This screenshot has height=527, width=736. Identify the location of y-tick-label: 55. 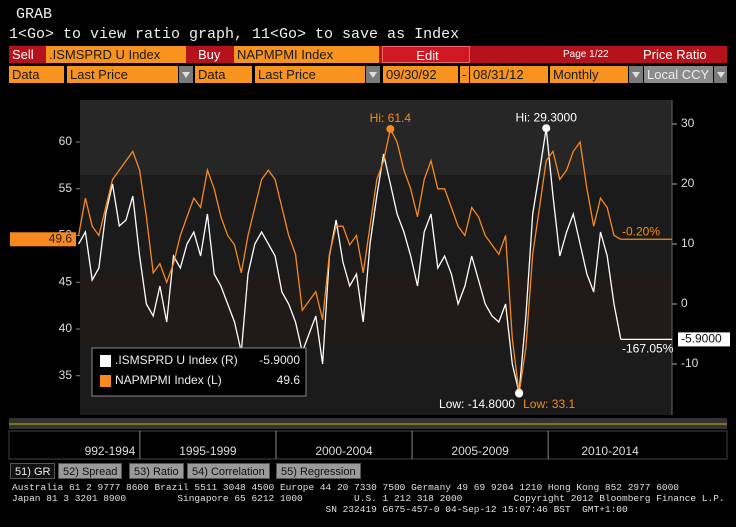
(66, 188).